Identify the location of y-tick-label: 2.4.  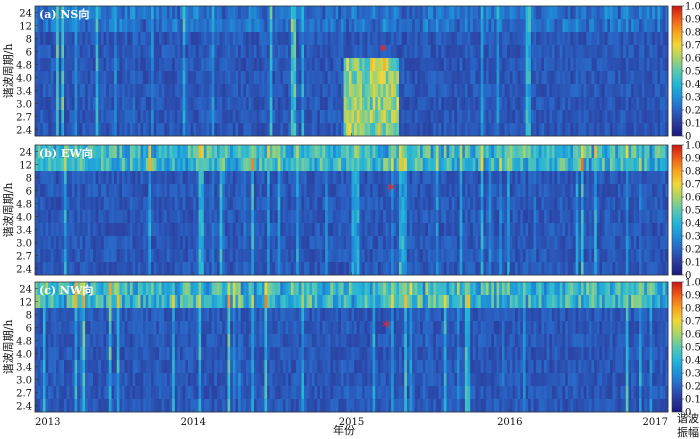
(24, 131).